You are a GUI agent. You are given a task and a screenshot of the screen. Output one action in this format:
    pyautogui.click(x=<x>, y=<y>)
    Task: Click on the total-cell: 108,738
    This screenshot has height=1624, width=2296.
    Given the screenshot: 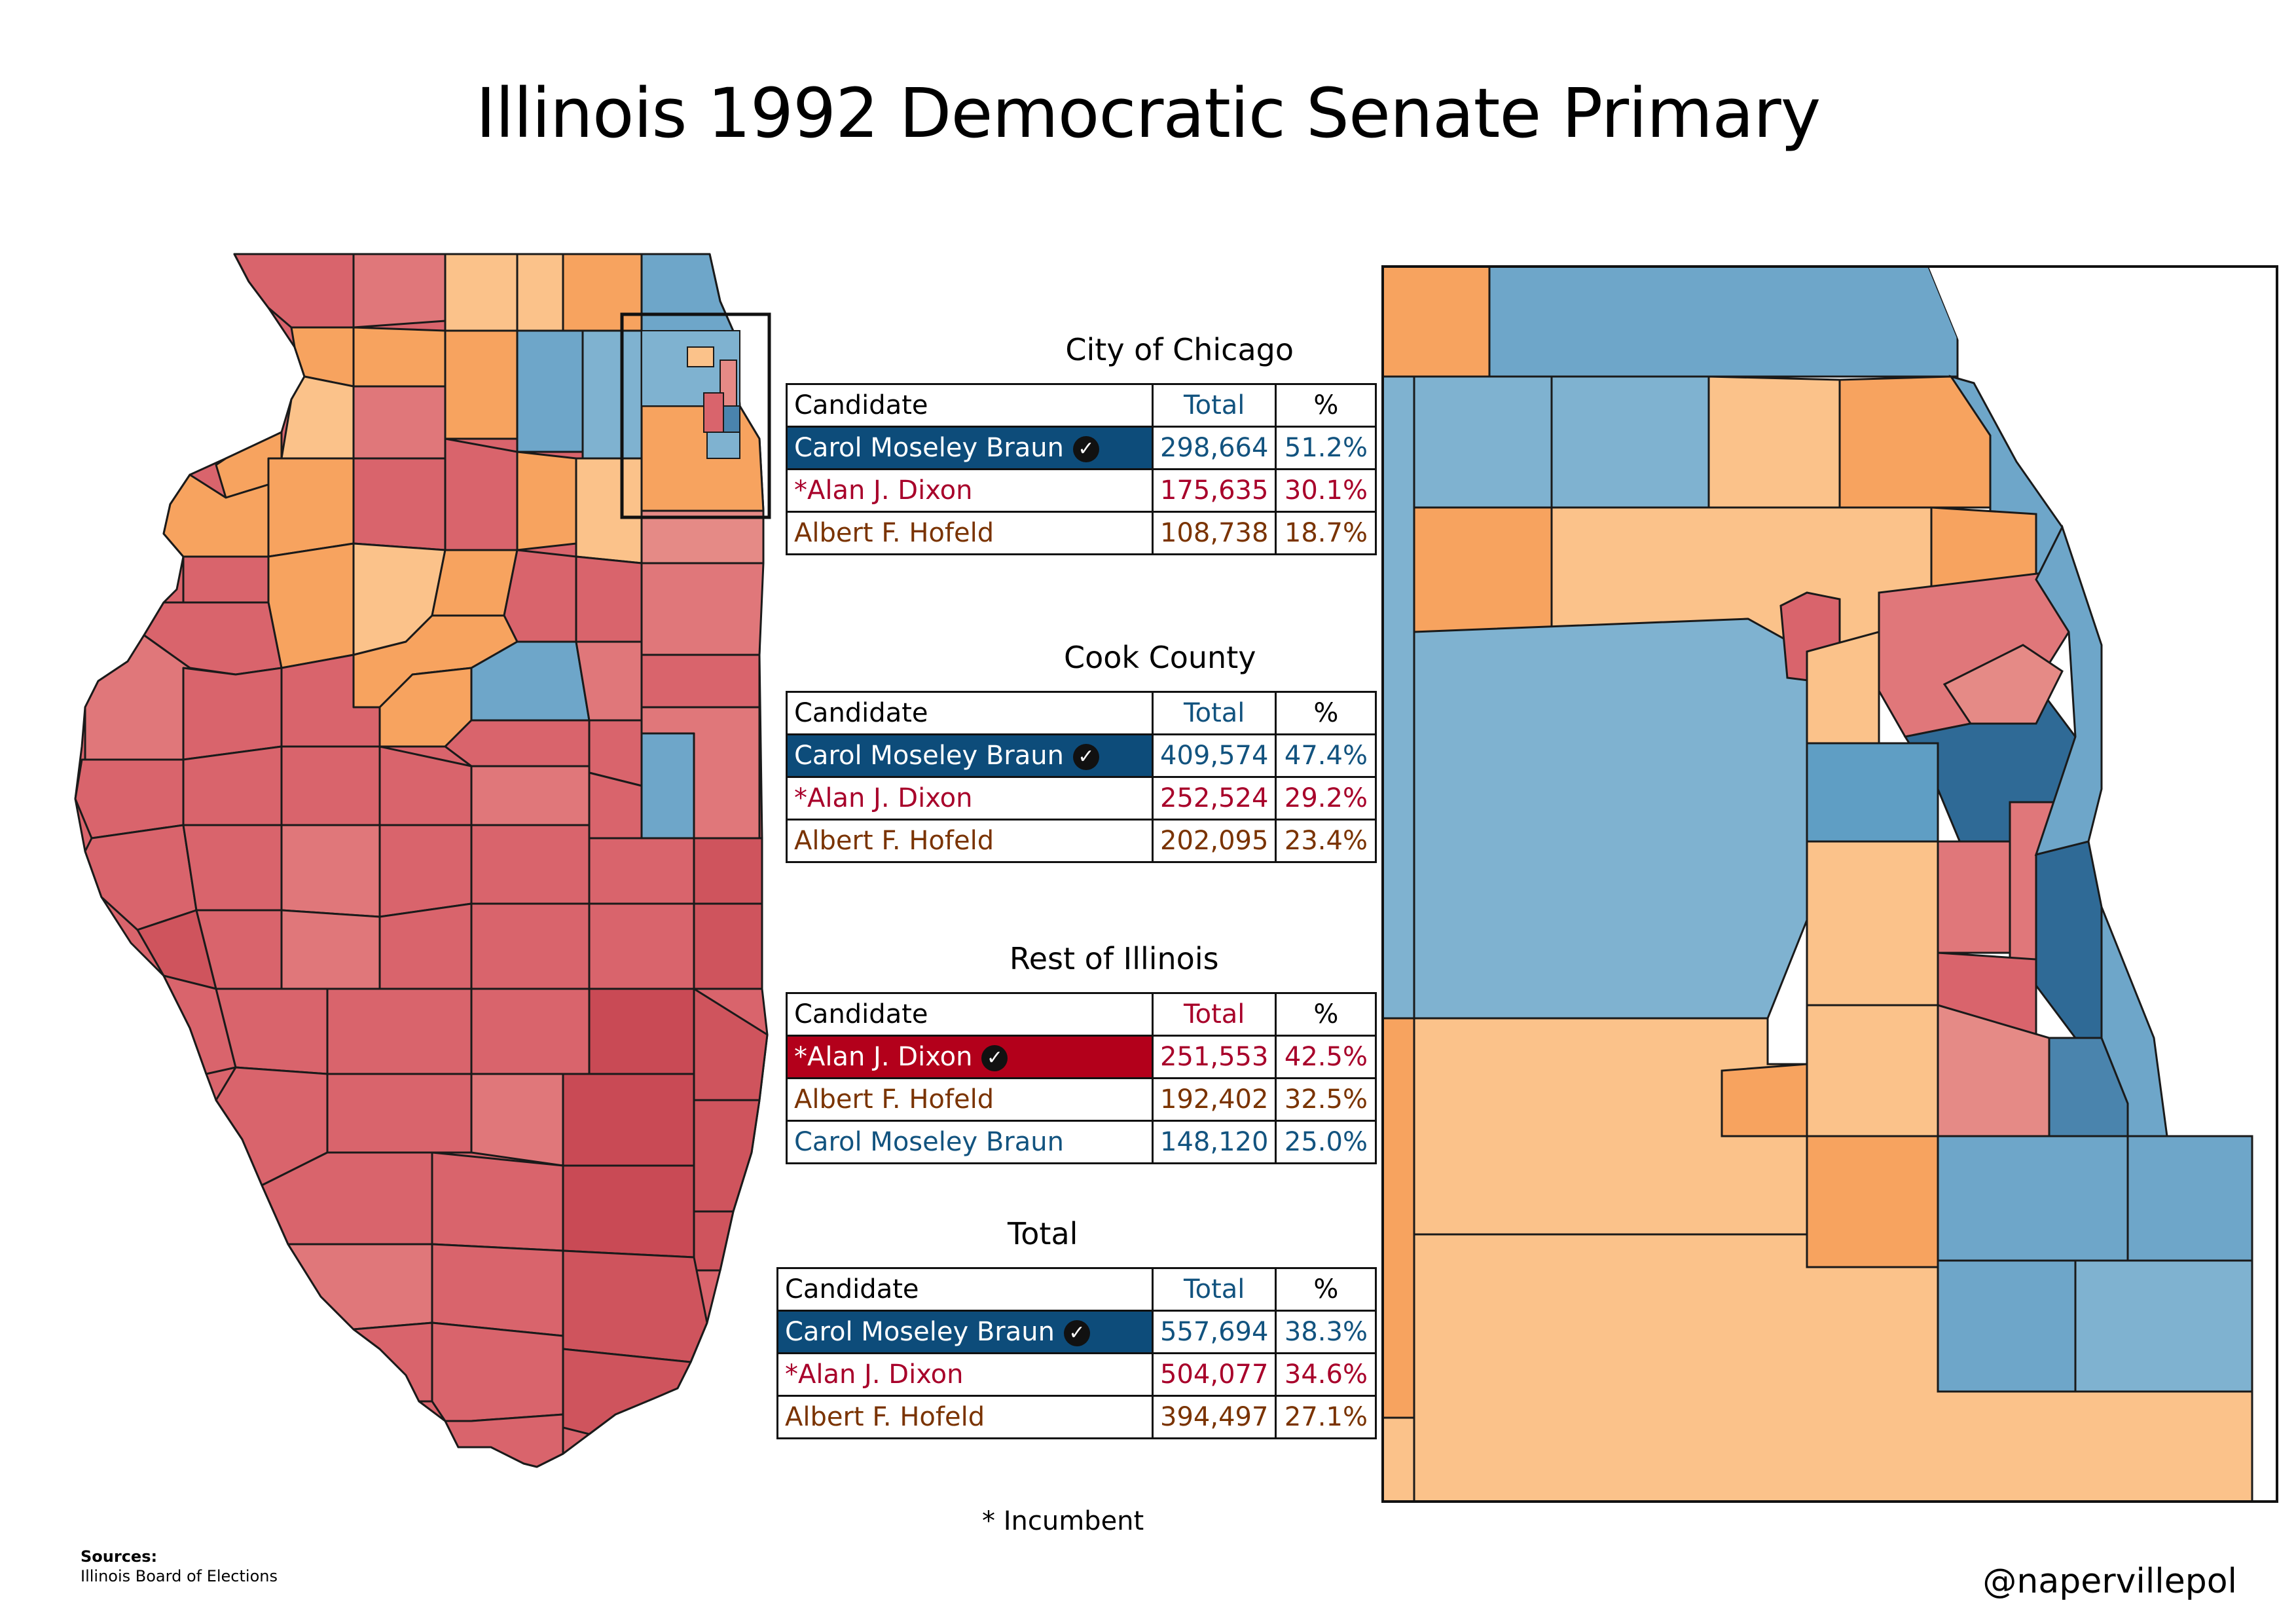 What is the action you would take?
    pyautogui.click(x=1214, y=533)
    